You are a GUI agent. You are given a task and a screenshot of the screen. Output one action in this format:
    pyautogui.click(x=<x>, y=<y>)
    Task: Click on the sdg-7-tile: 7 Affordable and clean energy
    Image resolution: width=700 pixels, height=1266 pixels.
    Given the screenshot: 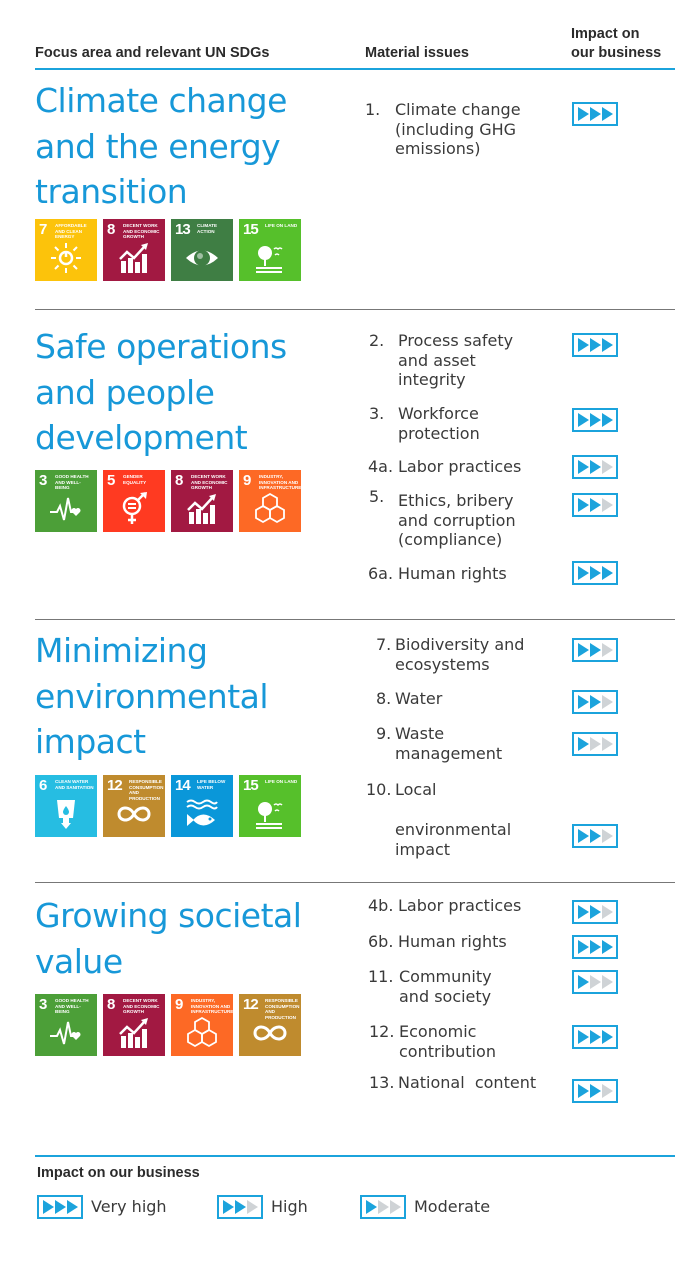 What is the action you would take?
    pyautogui.click(x=66, y=250)
    